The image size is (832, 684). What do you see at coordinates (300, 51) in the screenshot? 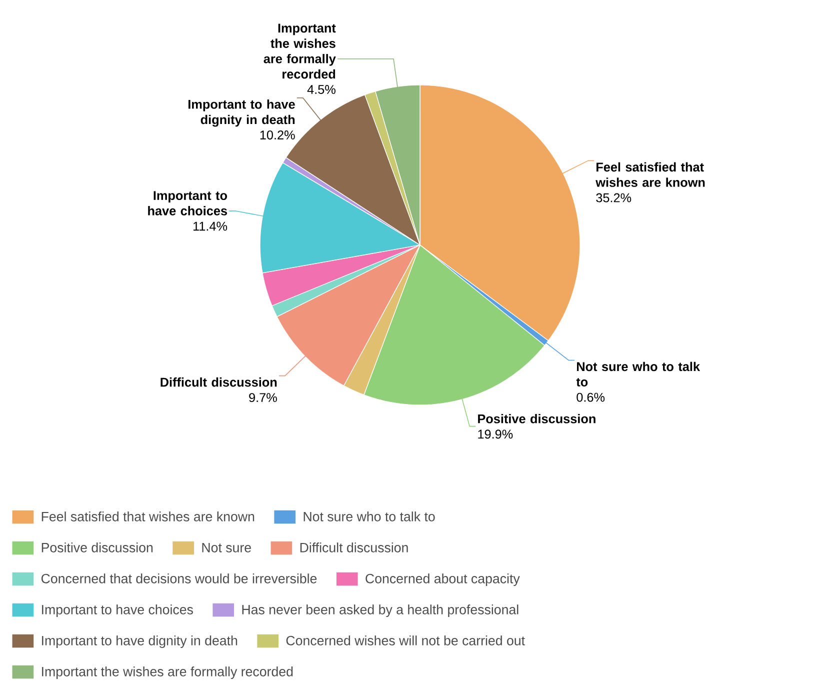
I see `slice-label: Important the wishes are formally recorded` at bounding box center [300, 51].